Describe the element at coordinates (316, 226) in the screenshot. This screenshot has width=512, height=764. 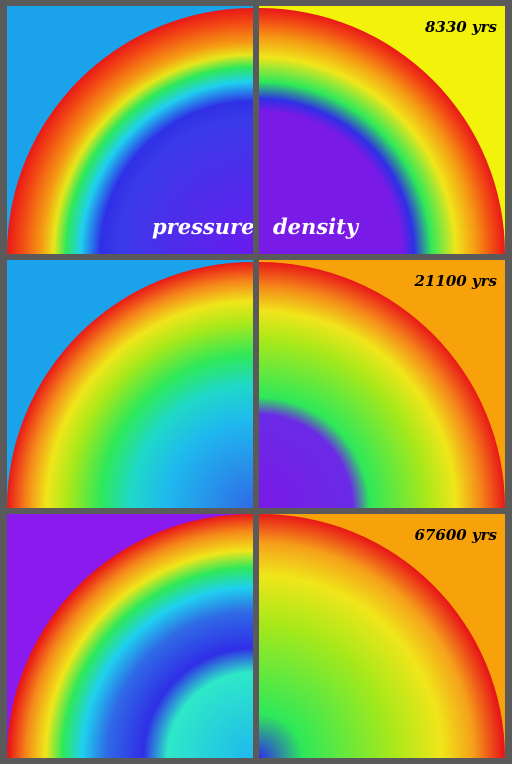
I see `density-label: density` at that location.